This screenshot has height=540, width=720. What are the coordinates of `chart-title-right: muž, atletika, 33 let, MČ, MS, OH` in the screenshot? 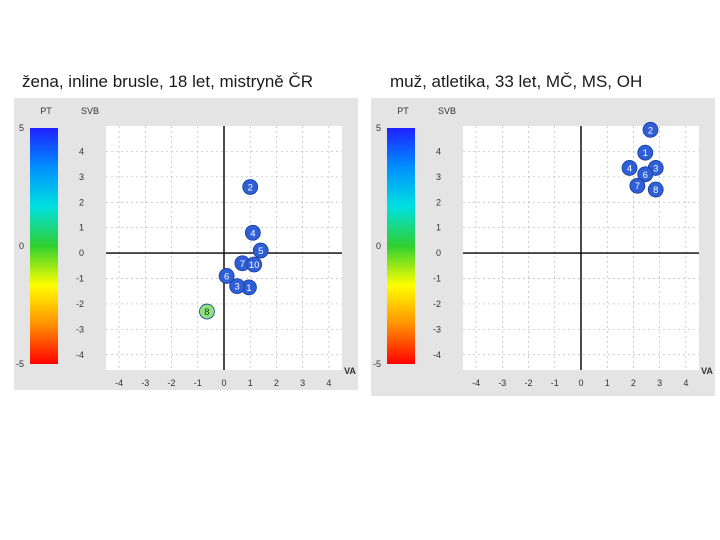 It's located at (516, 81).